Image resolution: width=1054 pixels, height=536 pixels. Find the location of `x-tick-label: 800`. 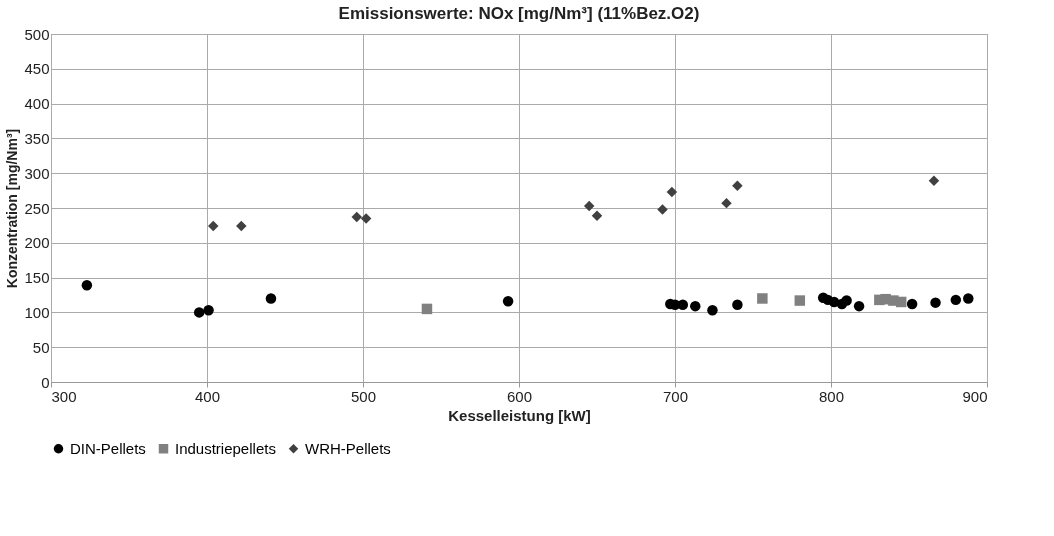

x-tick-label: 800 is located at coordinates (831, 396).